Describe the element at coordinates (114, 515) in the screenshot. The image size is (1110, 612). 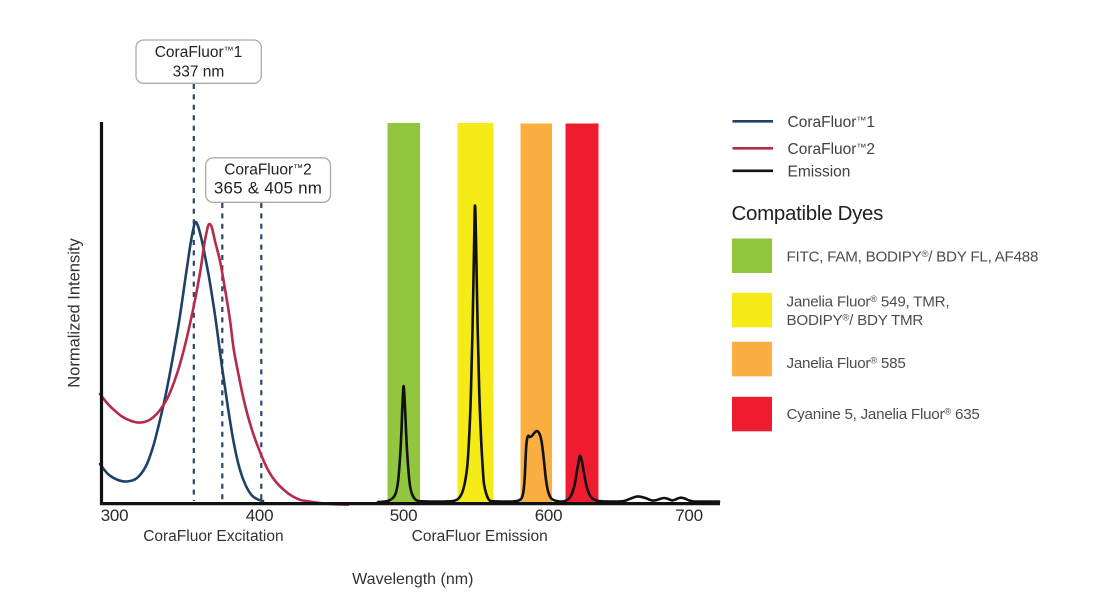
I see `svg-text: 300` at that location.